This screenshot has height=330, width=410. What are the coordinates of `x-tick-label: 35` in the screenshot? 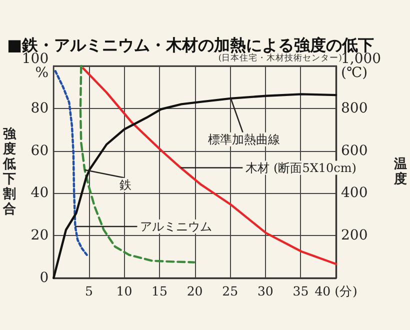 It's located at (300, 291).